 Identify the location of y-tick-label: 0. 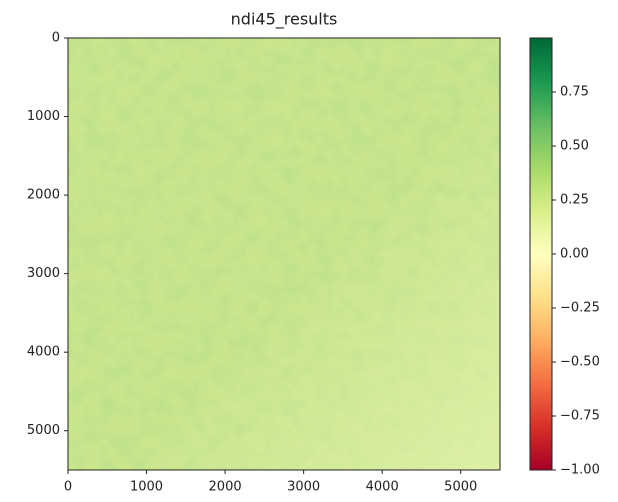
(56, 38).